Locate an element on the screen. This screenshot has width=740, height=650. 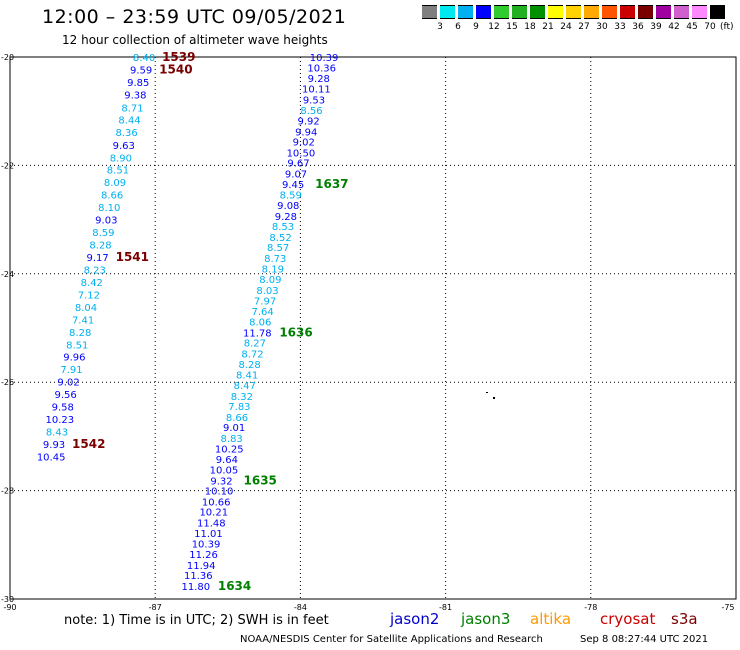
wave-height-value: 8.40 is located at coordinates (144, 58).